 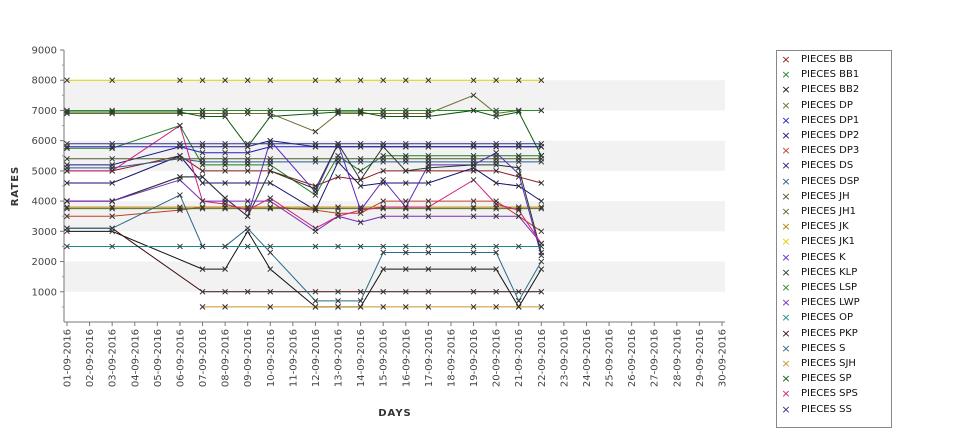 I want to click on x-tick-label: 03-09-2016, so click(x=113, y=358).